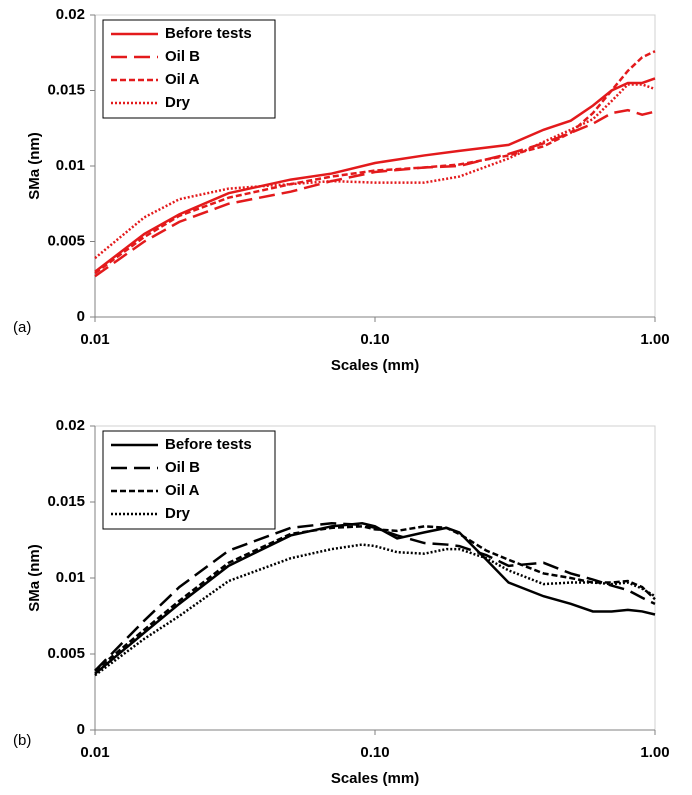  I want to click on panel-label: (a), so click(22, 327).